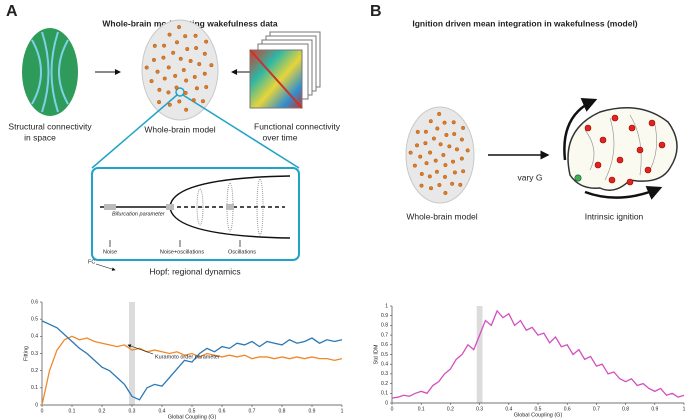 Image resolution: width=688 pixels, height=420 pixels. Describe the element at coordinates (386, 306) in the screenshot. I see `y-tick-label: 1` at that location.